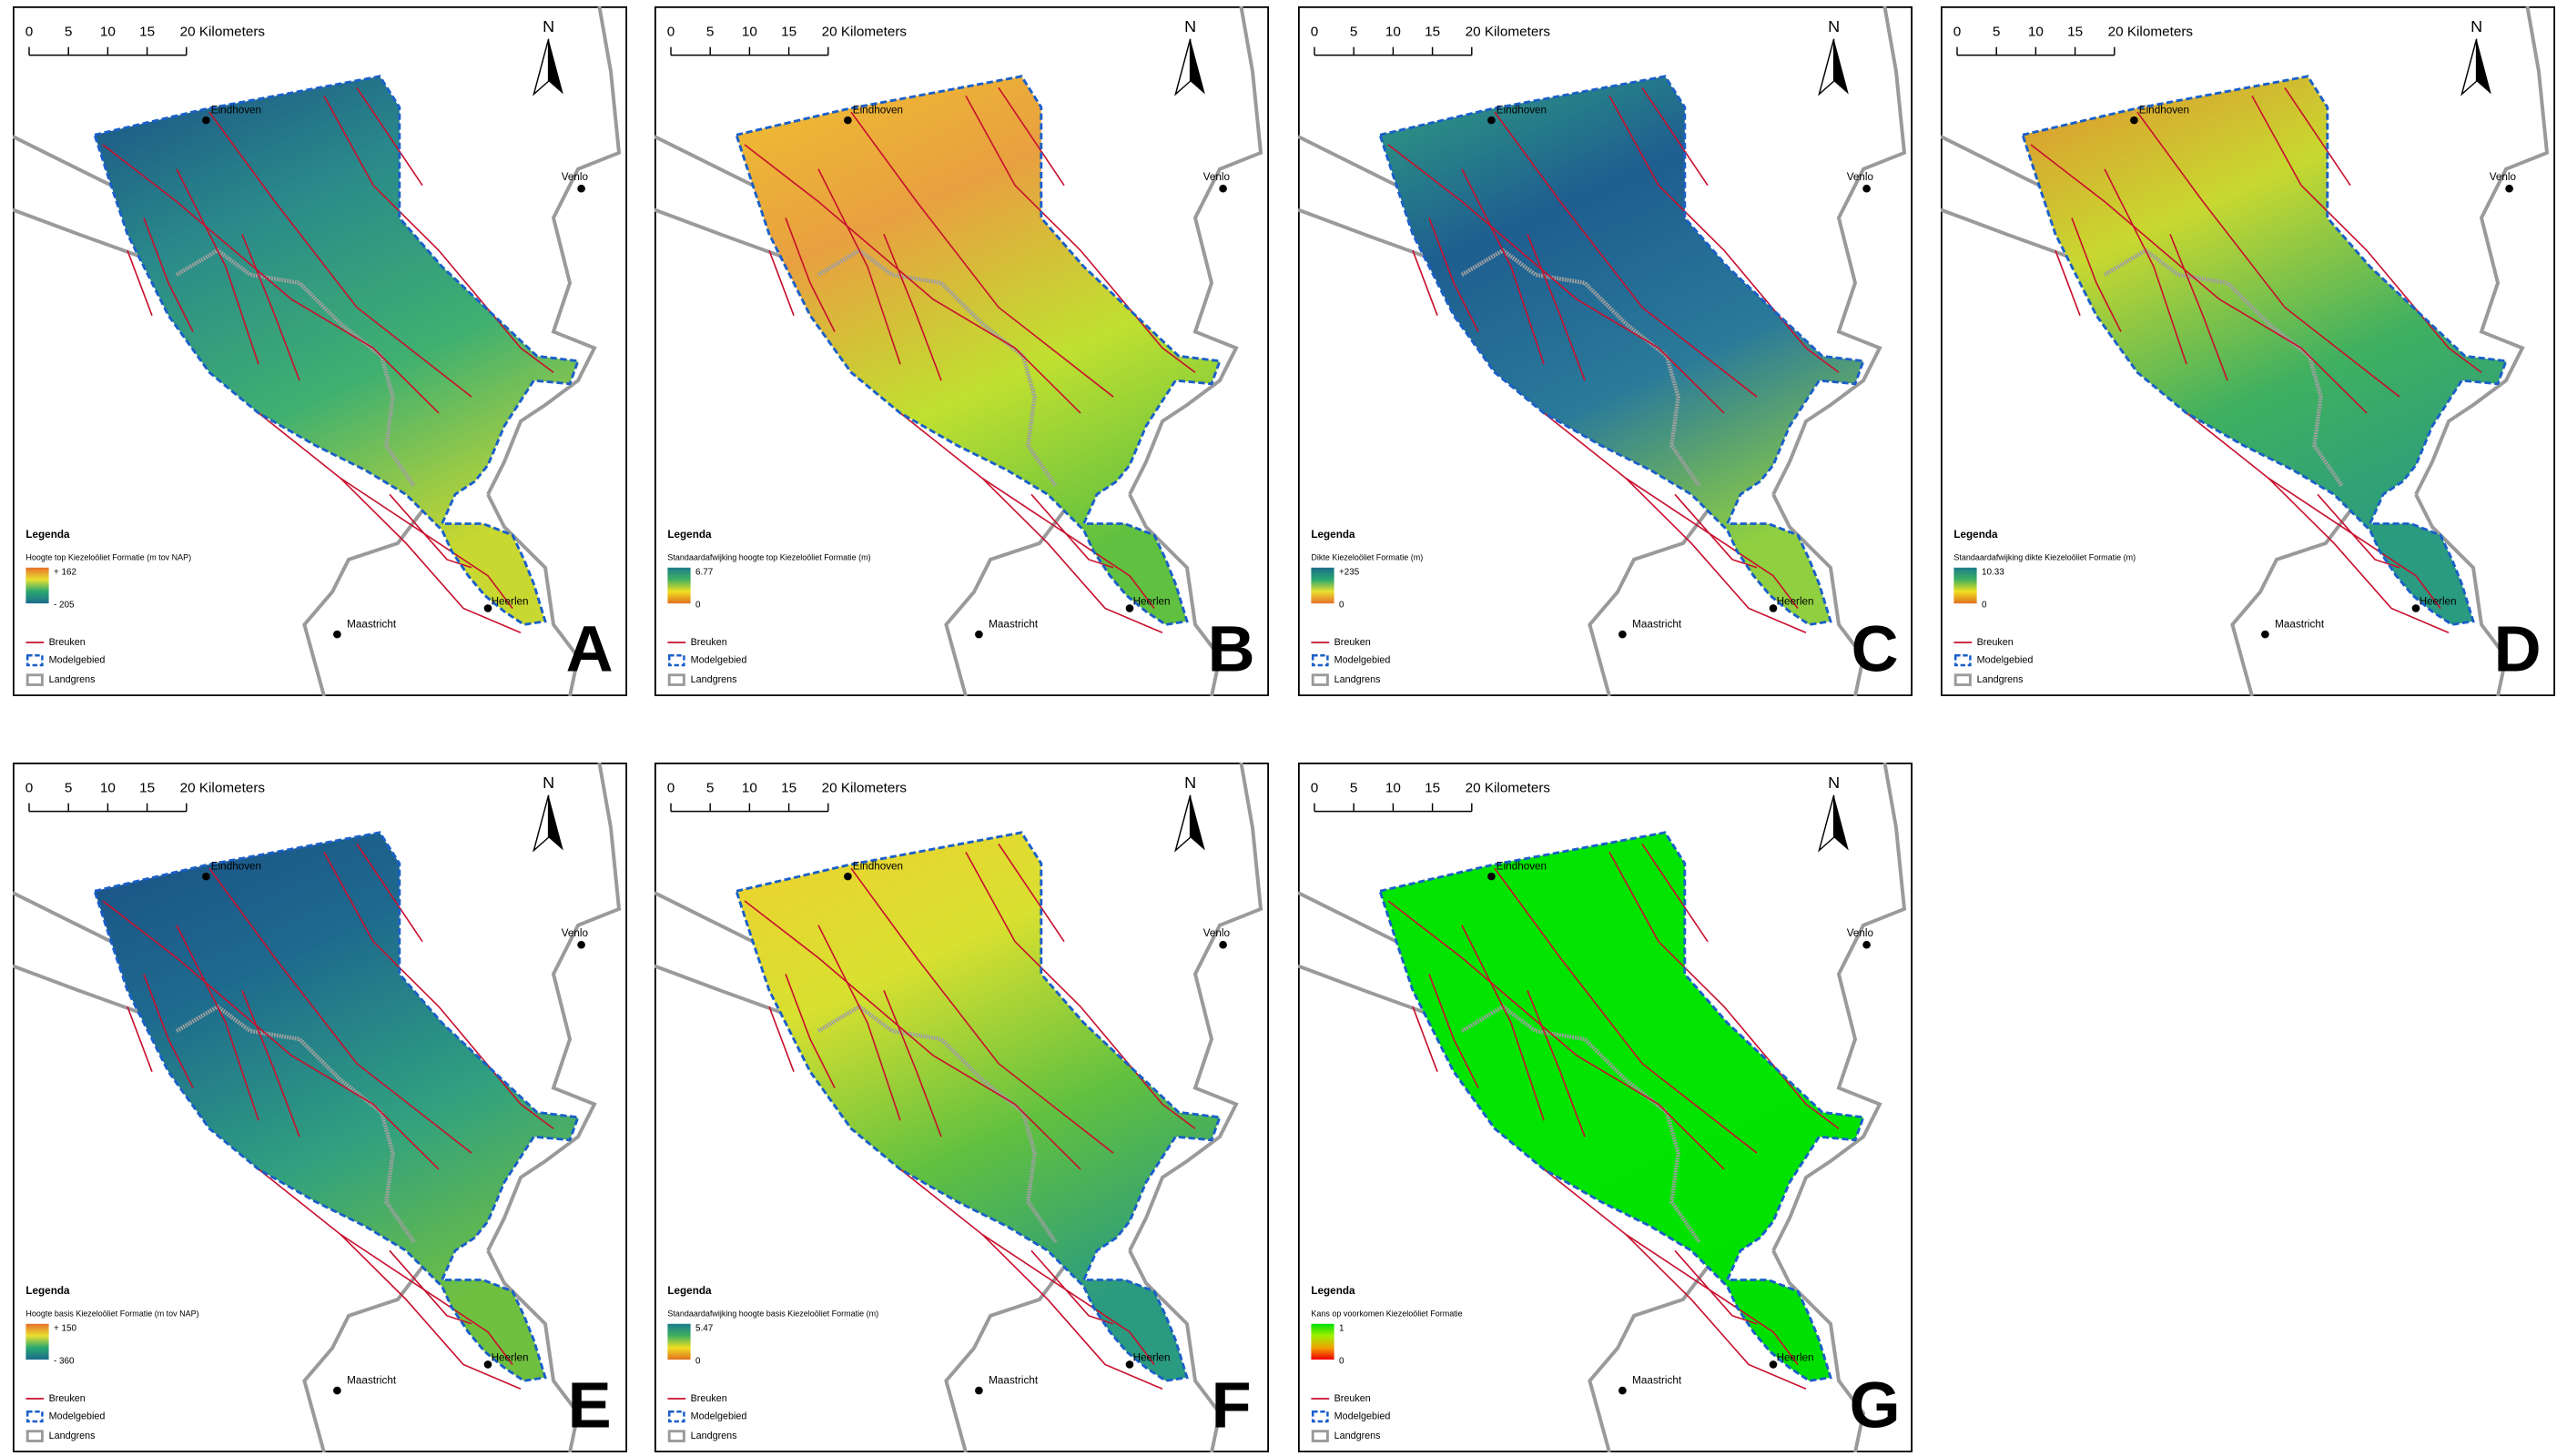 This screenshot has width=2567, height=1456. I want to click on legend-max: +235, so click(1349, 573).